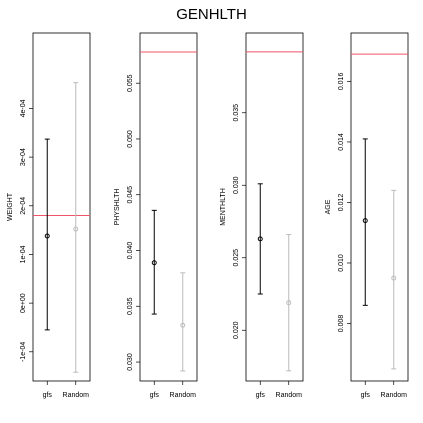  I want to click on y-axis-title: WEIGHT, so click(10, 206).